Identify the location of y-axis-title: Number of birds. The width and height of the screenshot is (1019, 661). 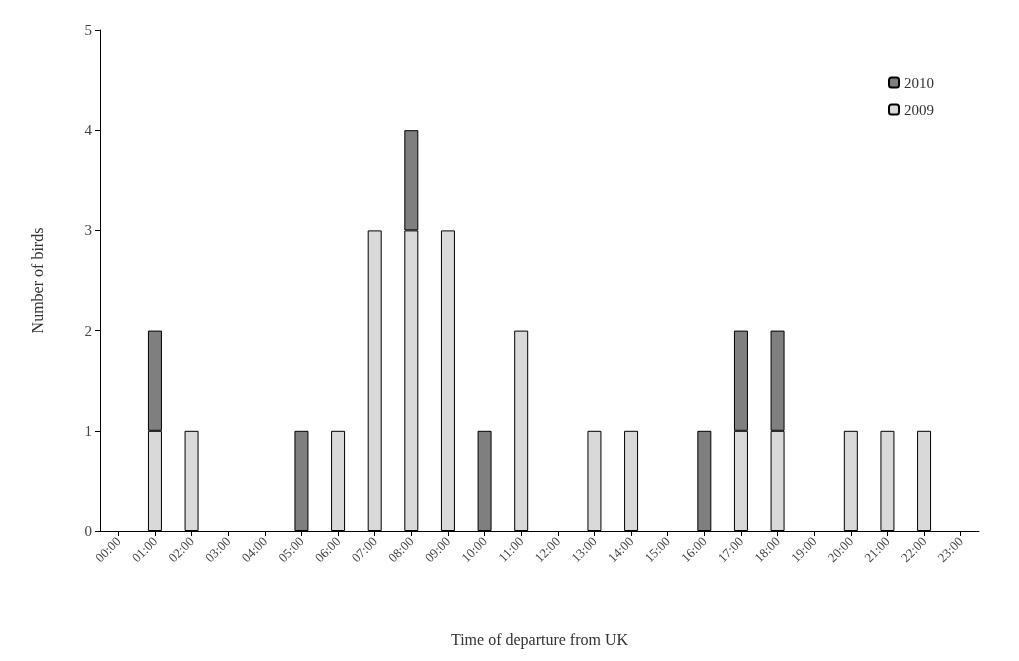
(37, 280).